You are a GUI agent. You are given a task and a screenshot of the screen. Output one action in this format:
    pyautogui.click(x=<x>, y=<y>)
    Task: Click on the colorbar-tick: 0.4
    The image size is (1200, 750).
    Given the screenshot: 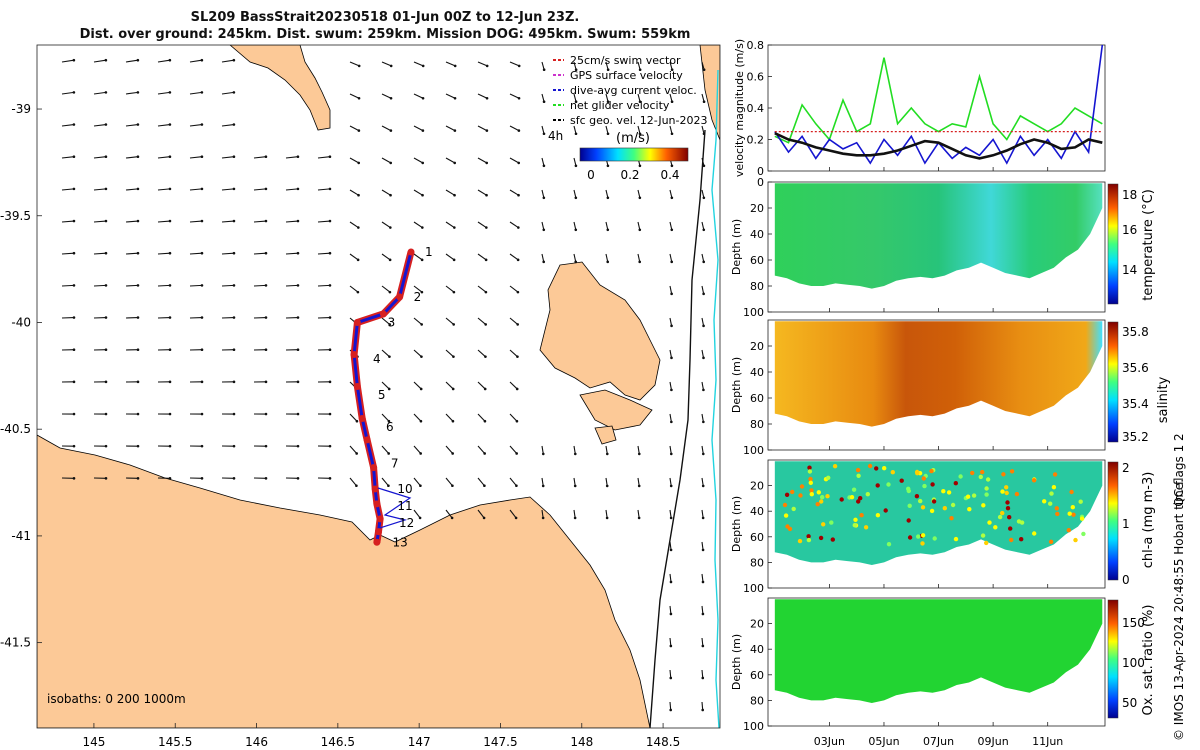 What is the action you would take?
    pyautogui.click(x=669, y=175)
    